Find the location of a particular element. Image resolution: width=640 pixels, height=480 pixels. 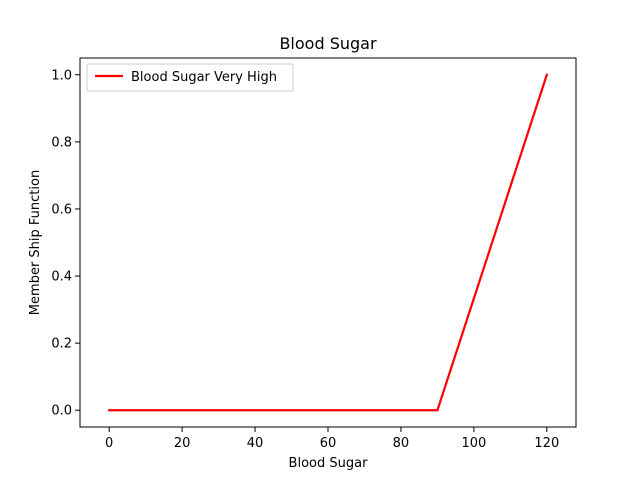

y-tick-label: 0.0 is located at coordinates (61, 411).